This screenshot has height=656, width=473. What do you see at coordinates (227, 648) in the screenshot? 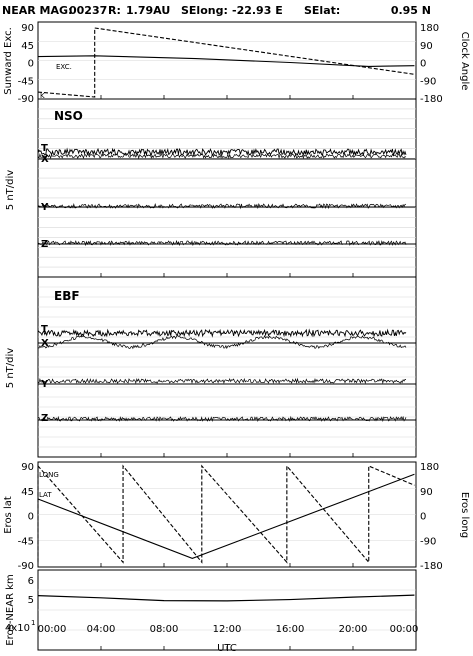
I see `x-axis-label: UTC` at bounding box center [227, 648].